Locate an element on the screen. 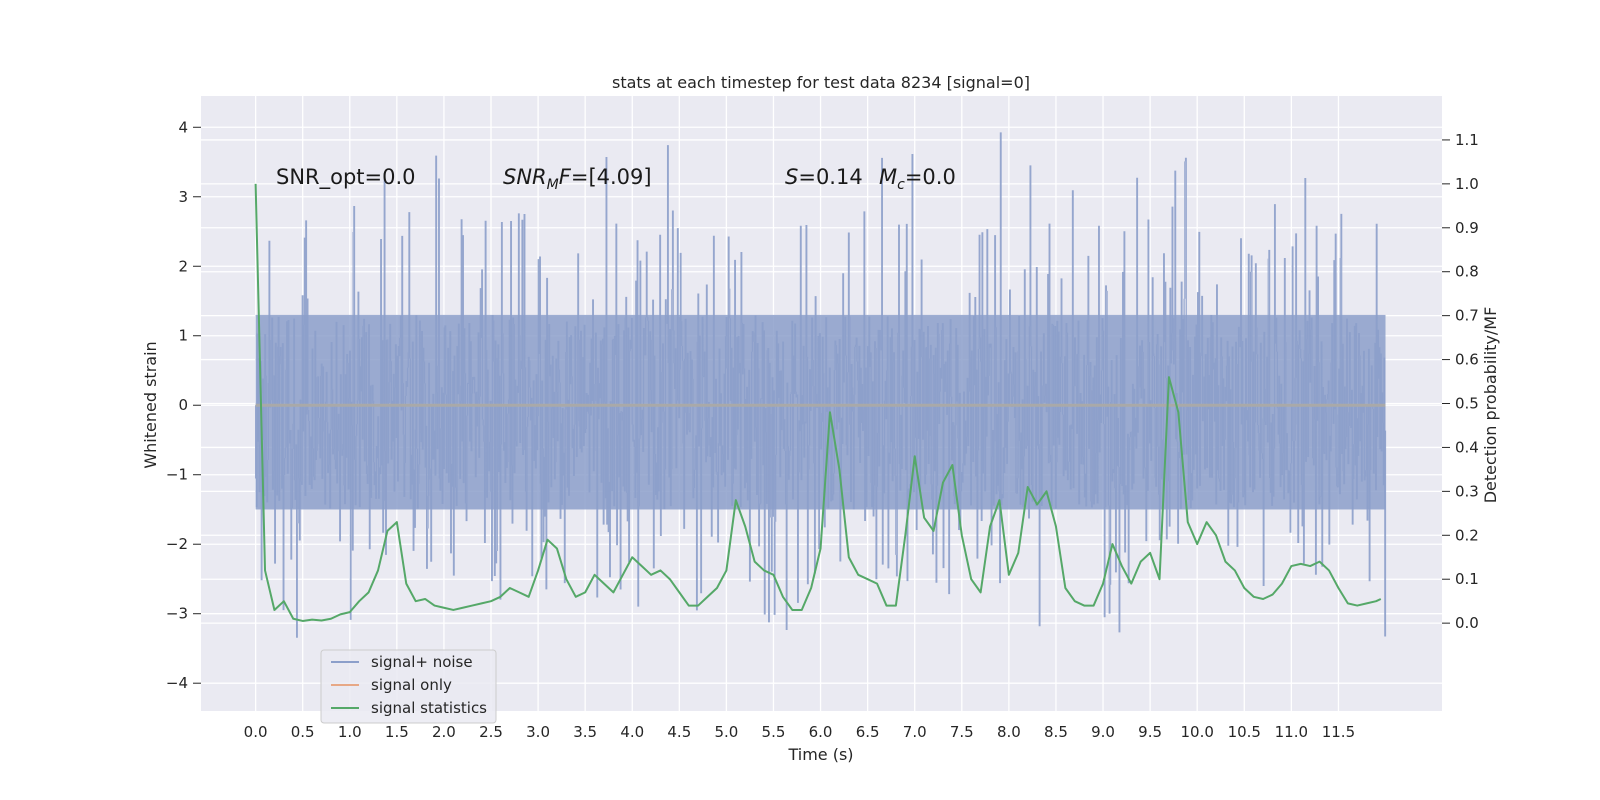 The width and height of the screenshot is (1600, 800). mc-value: =0.0 is located at coordinates (930, 177).